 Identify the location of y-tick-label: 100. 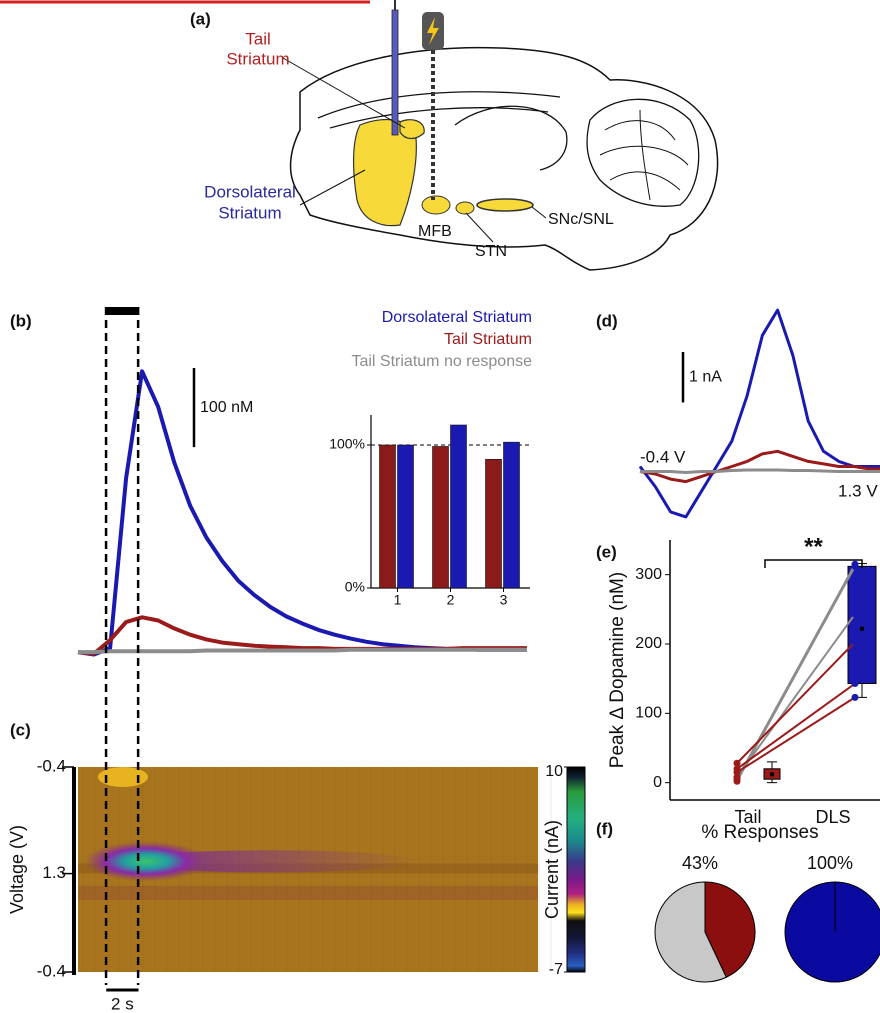
(648, 713).